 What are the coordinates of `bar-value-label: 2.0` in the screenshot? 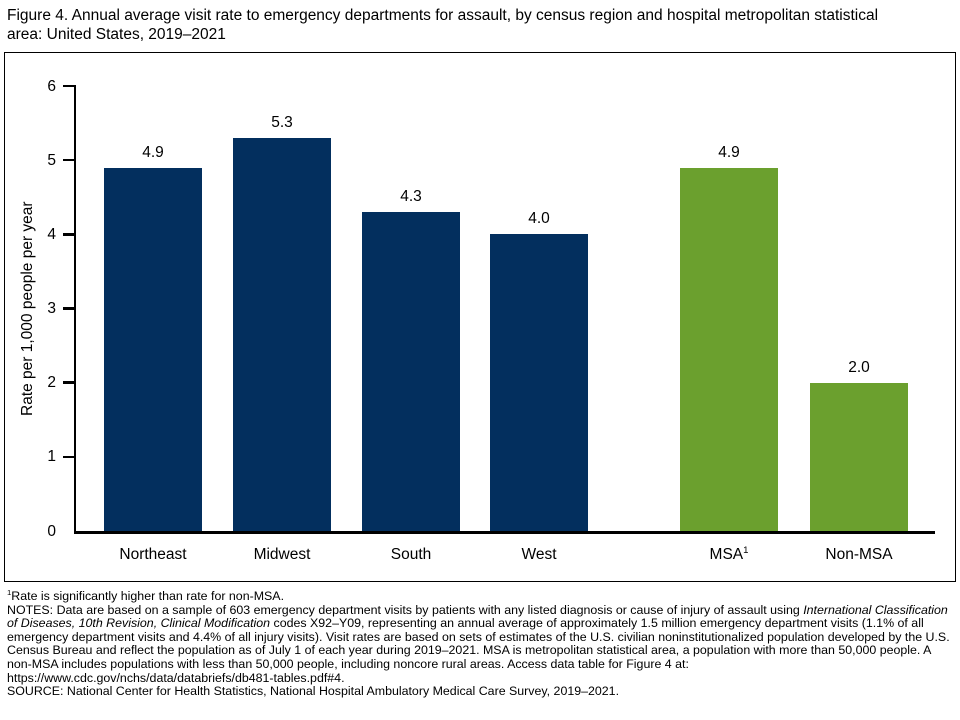 It's located at (859, 367).